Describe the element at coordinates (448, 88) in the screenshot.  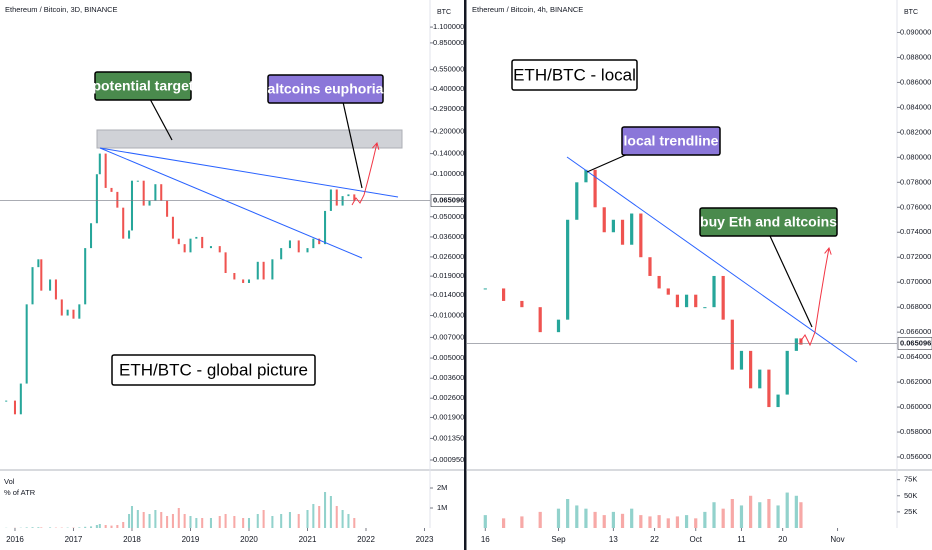
I see `y-tick-label: 0.400000` at that location.